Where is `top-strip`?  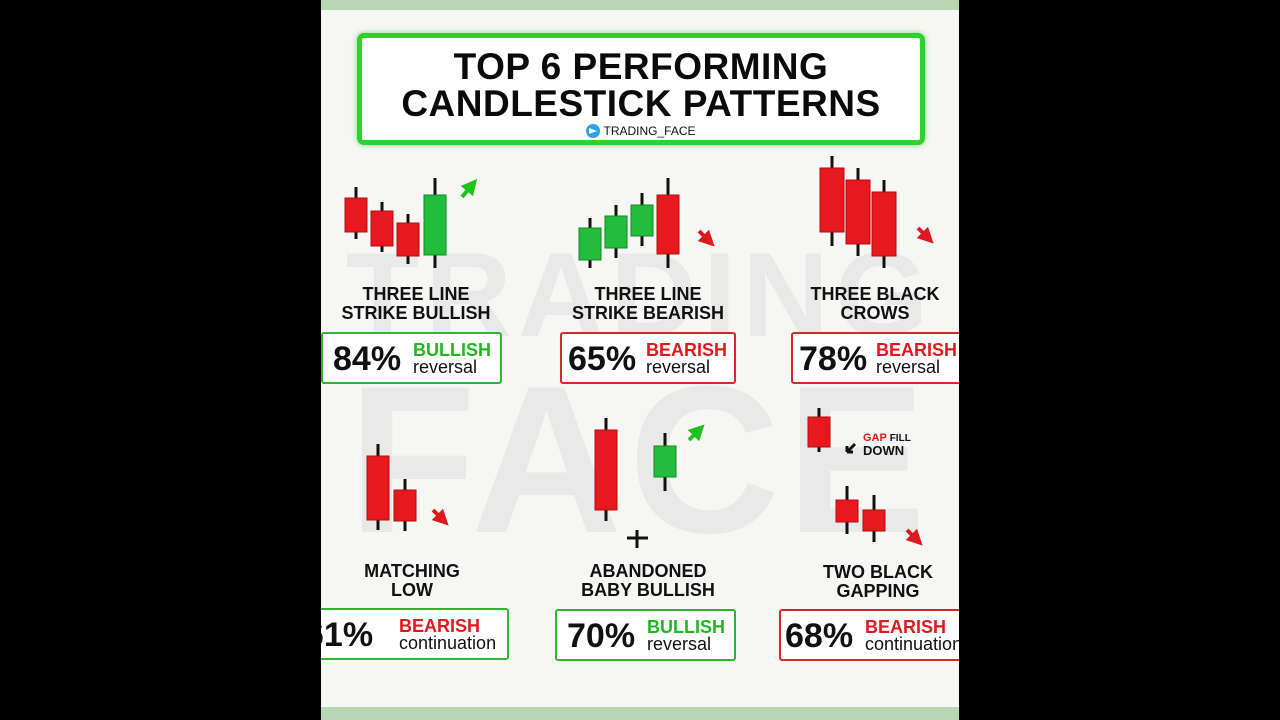
top-strip is located at coordinates (640, 5).